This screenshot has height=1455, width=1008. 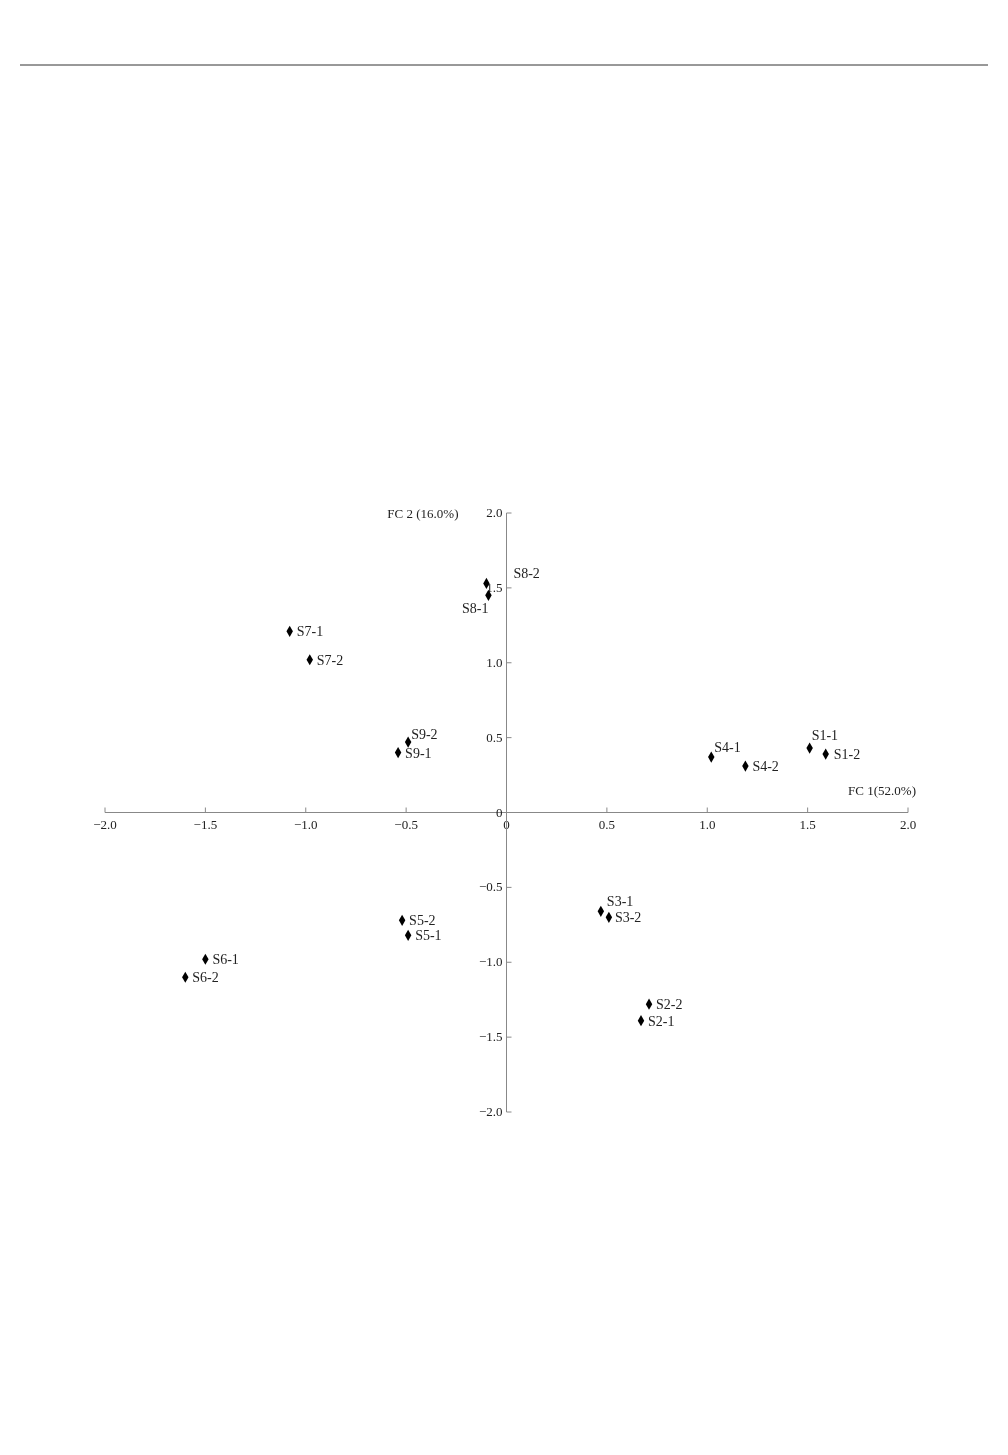 I want to click on x-tick-label: 0.5, so click(x=606, y=824).